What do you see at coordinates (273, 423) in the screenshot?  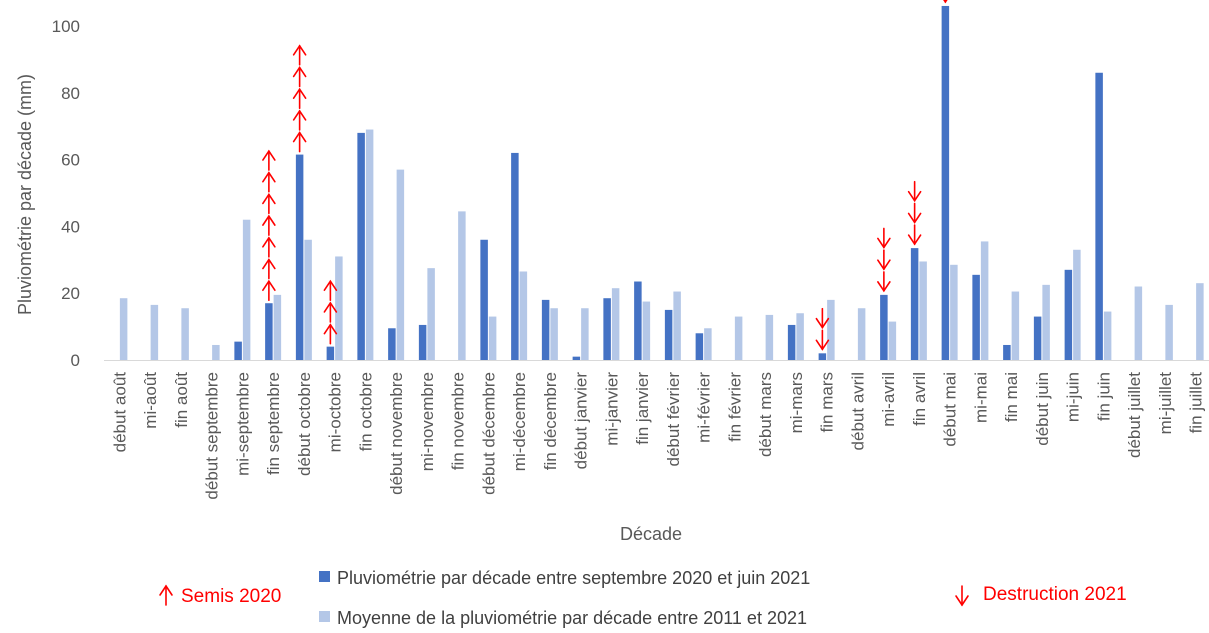 I see `x-tick-label: fin septembre` at bounding box center [273, 423].